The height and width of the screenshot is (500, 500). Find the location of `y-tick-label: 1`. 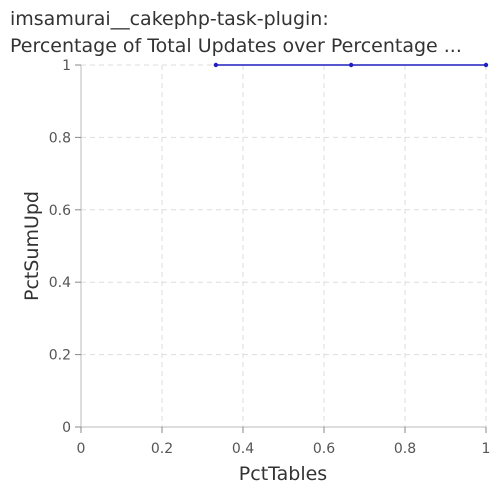

y-tick-label: 1 is located at coordinates (66, 66).